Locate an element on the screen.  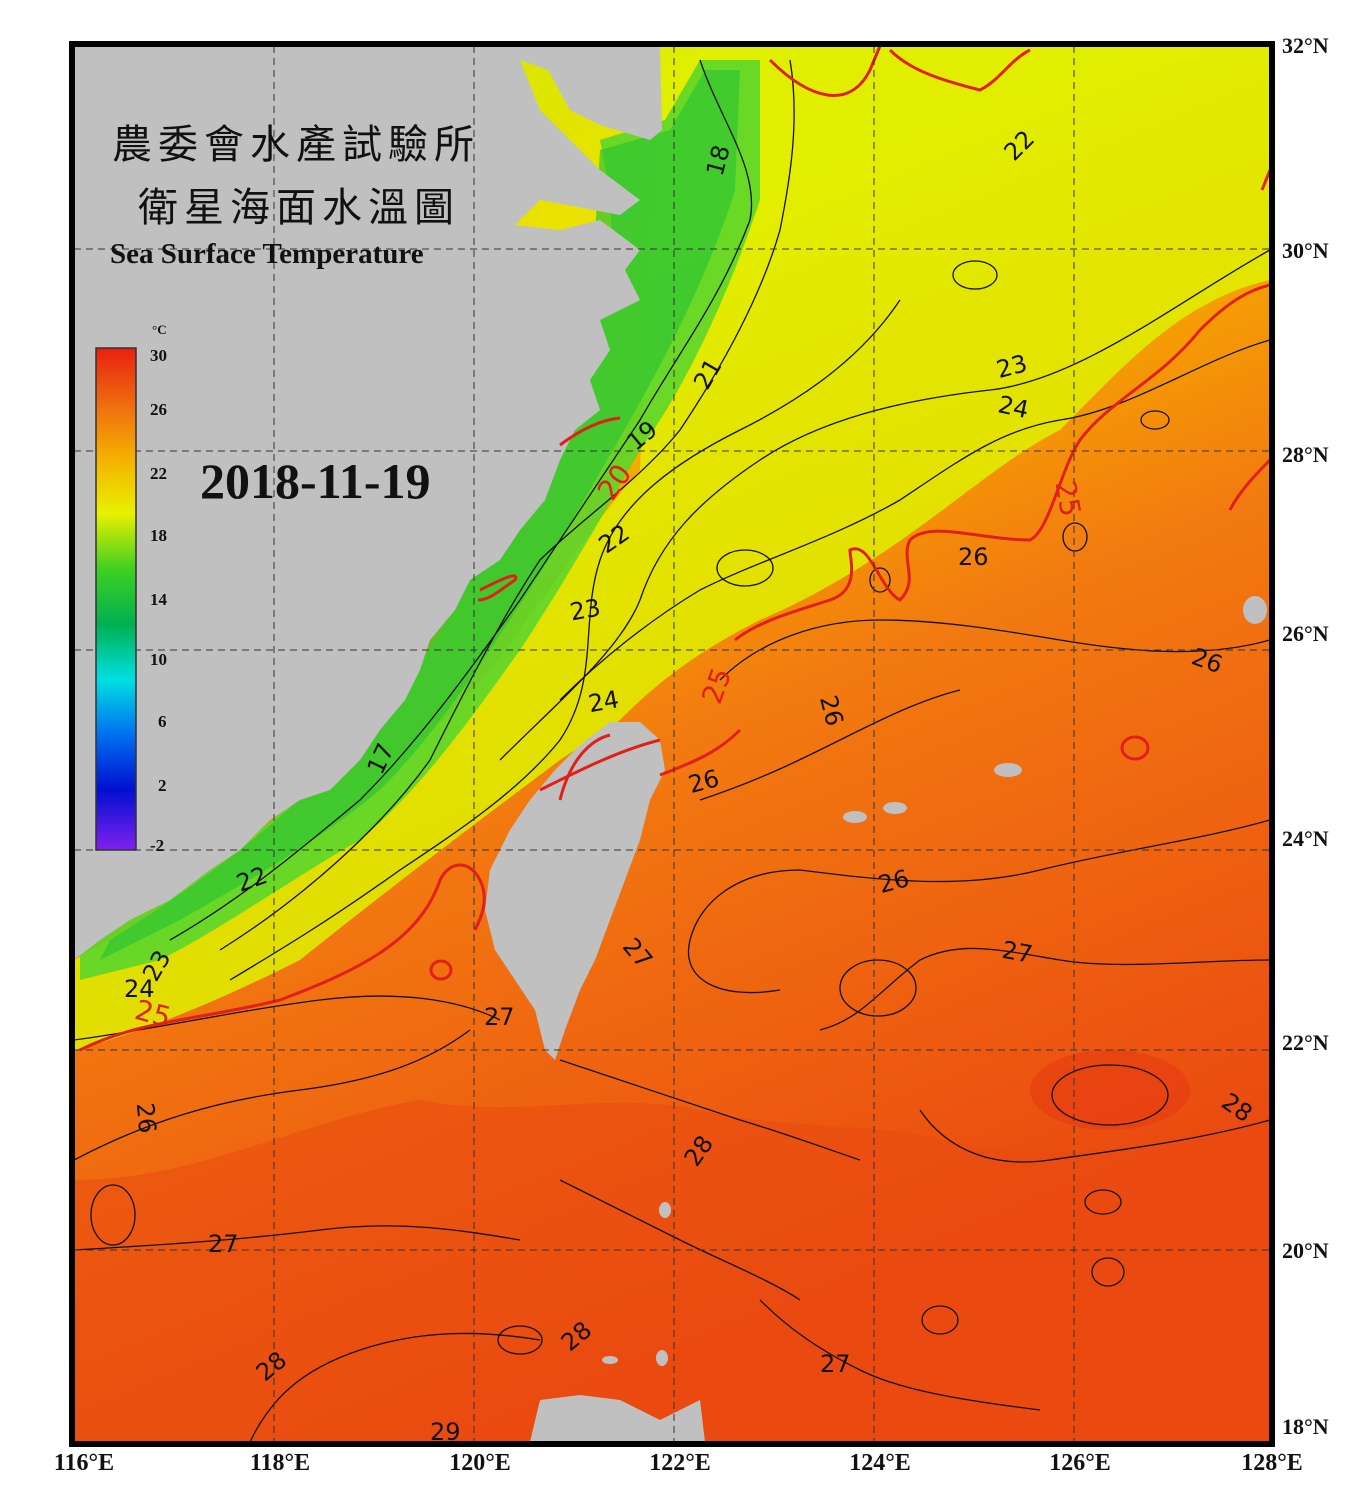
isotherm-label: 29 is located at coordinates (445, 1432).